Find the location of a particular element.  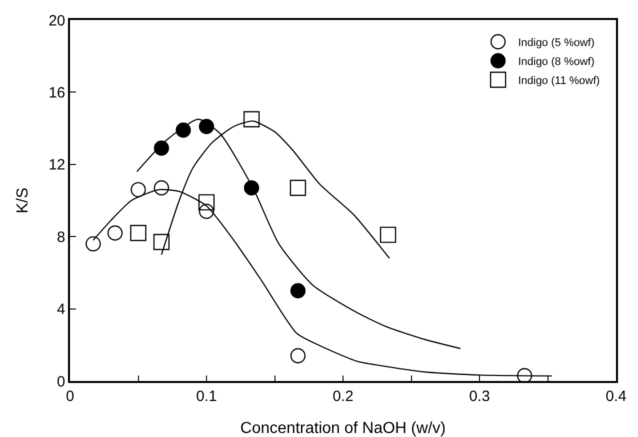

legend-label: Indigo (5 %owf) is located at coordinates (556, 43).